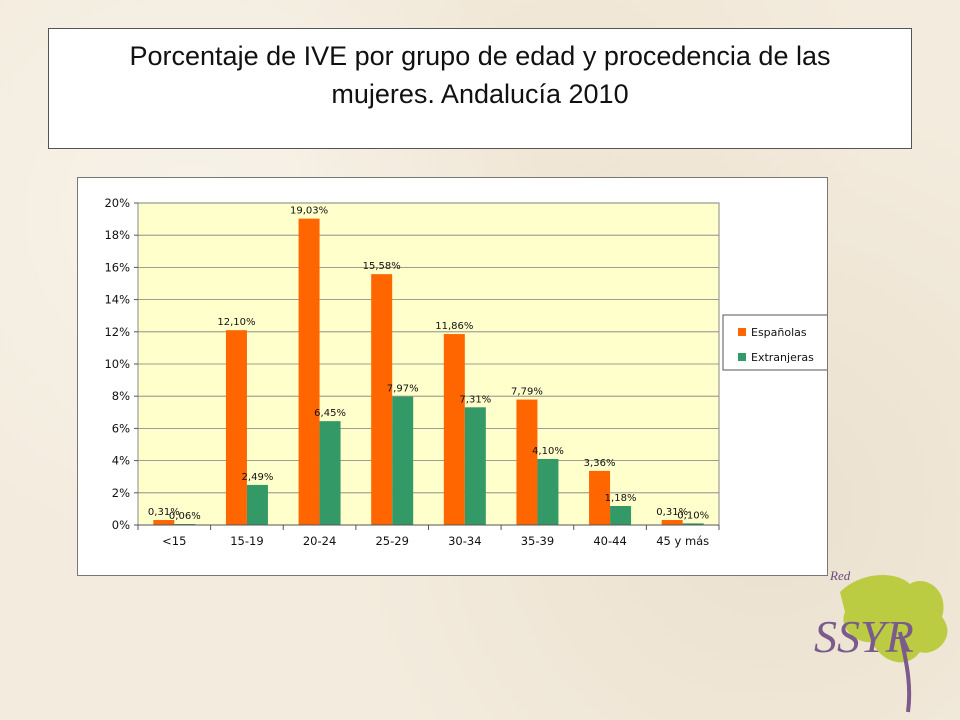 Image resolution: width=960 pixels, height=720 pixels. Describe the element at coordinates (548, 451) in the screenshot. I see `data-label: 4,10%` at that location.